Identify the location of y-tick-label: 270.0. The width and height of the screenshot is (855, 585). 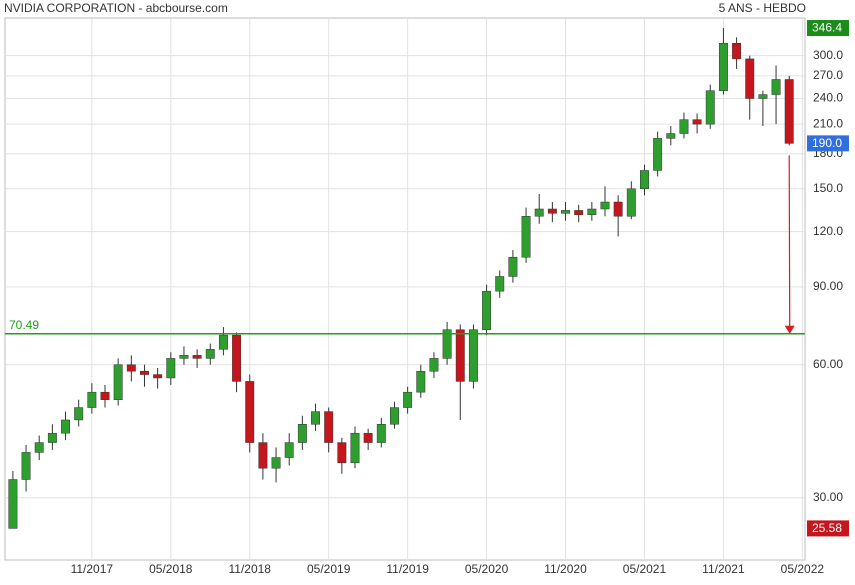
(828, 75).